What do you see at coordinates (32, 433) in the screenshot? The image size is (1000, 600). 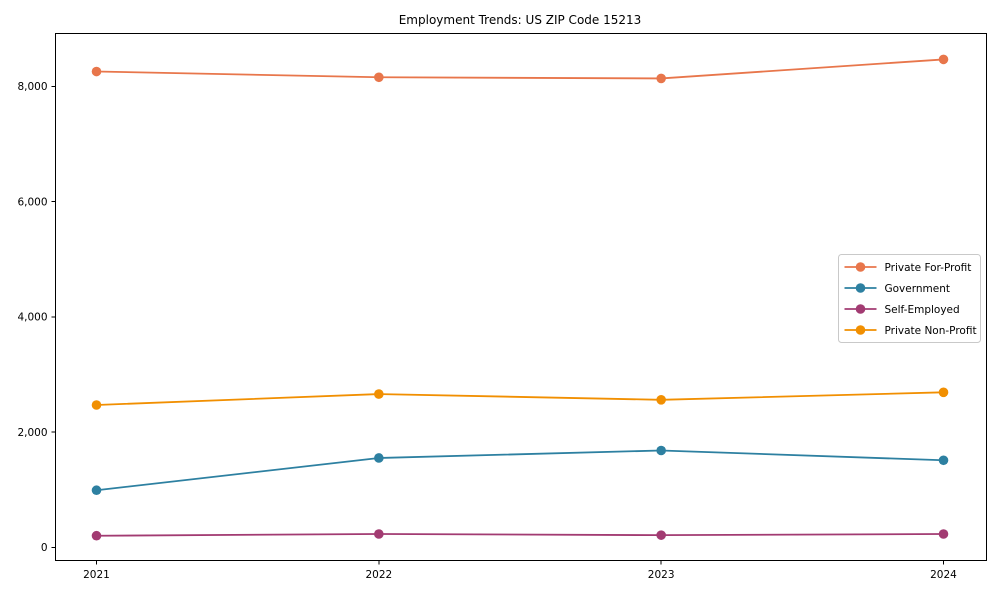 I see `y-tick-label: 2,000` at bounding box center [32, 433].